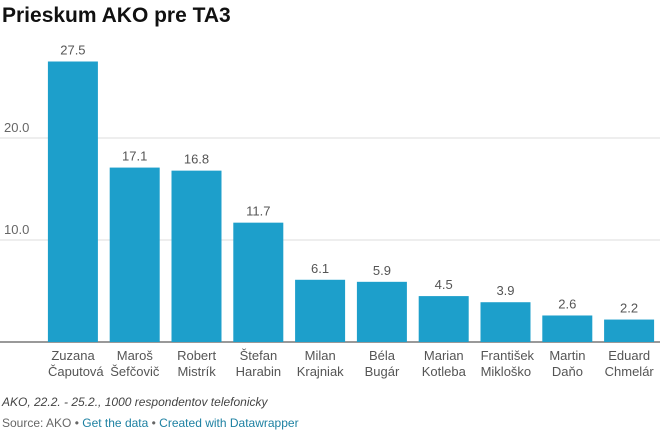 The width and height of the screenshot is (660, 440). Describe the element at coordinates (116, 15) in the screenshot. I see `chart-title: Prieskum AKO pre TA3` at that location.